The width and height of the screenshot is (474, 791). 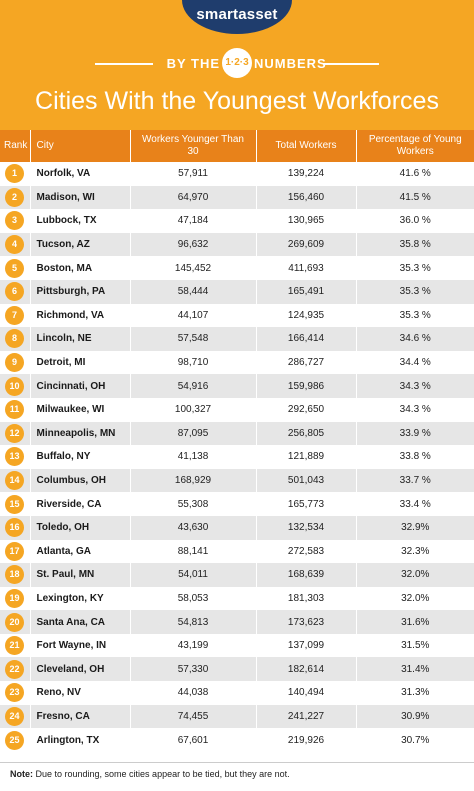 I want to click on rank-badge: 21, so click(x=14, y=646).